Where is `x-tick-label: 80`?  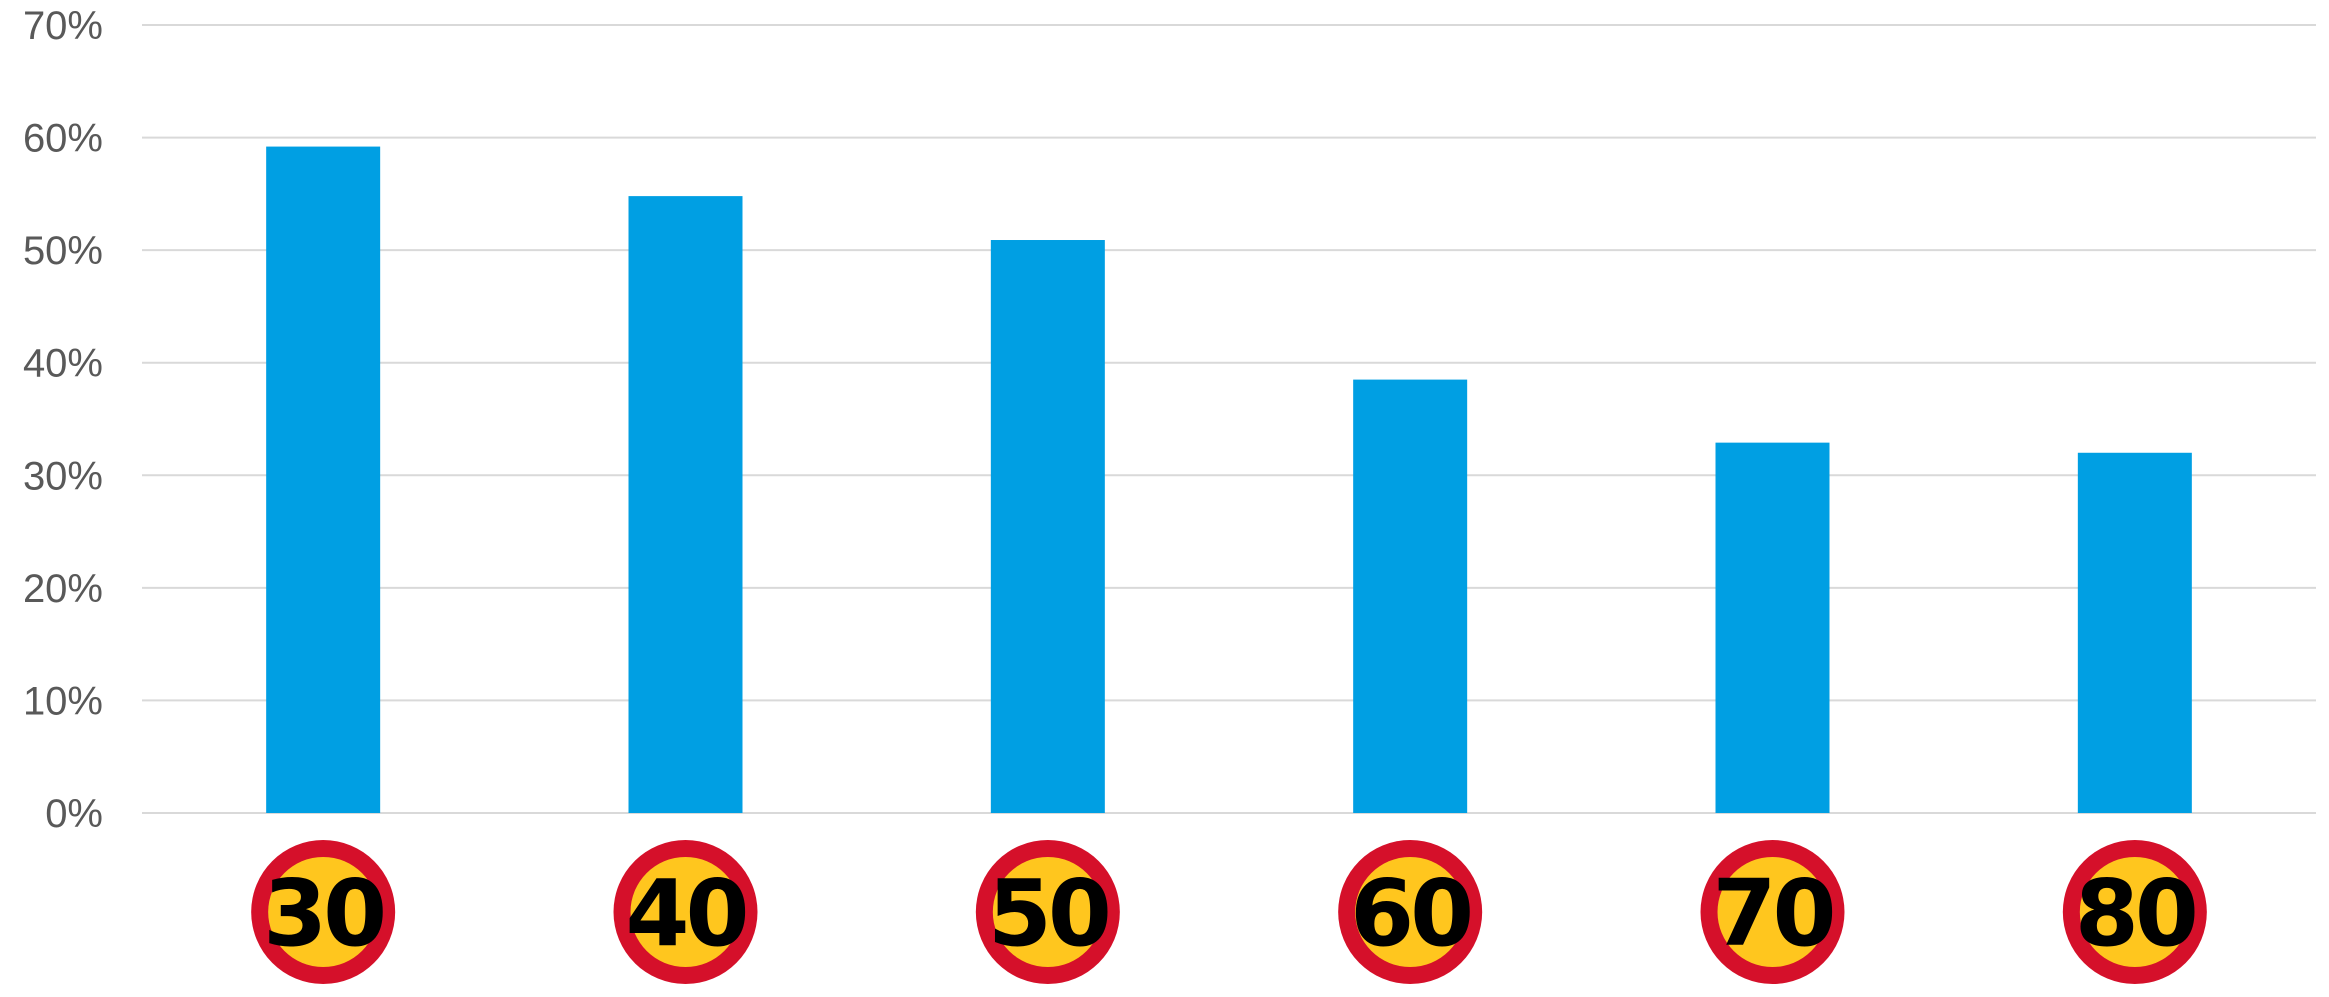
x-tick-label: 80 is located at coordinates (2135, 913).